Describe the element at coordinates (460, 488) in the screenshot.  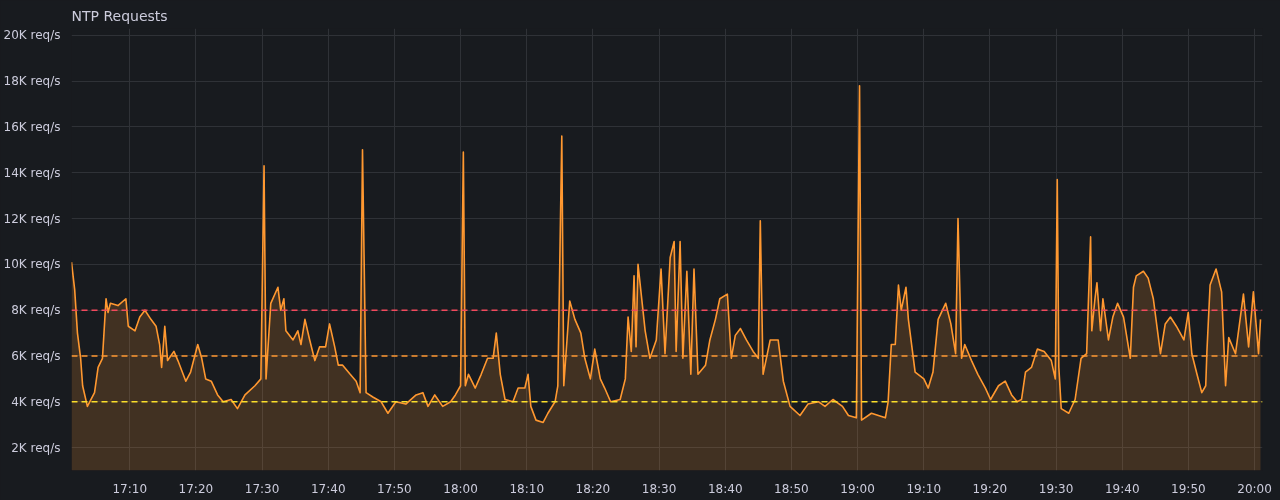
I see `x-tick-label: 18:00` at that location.